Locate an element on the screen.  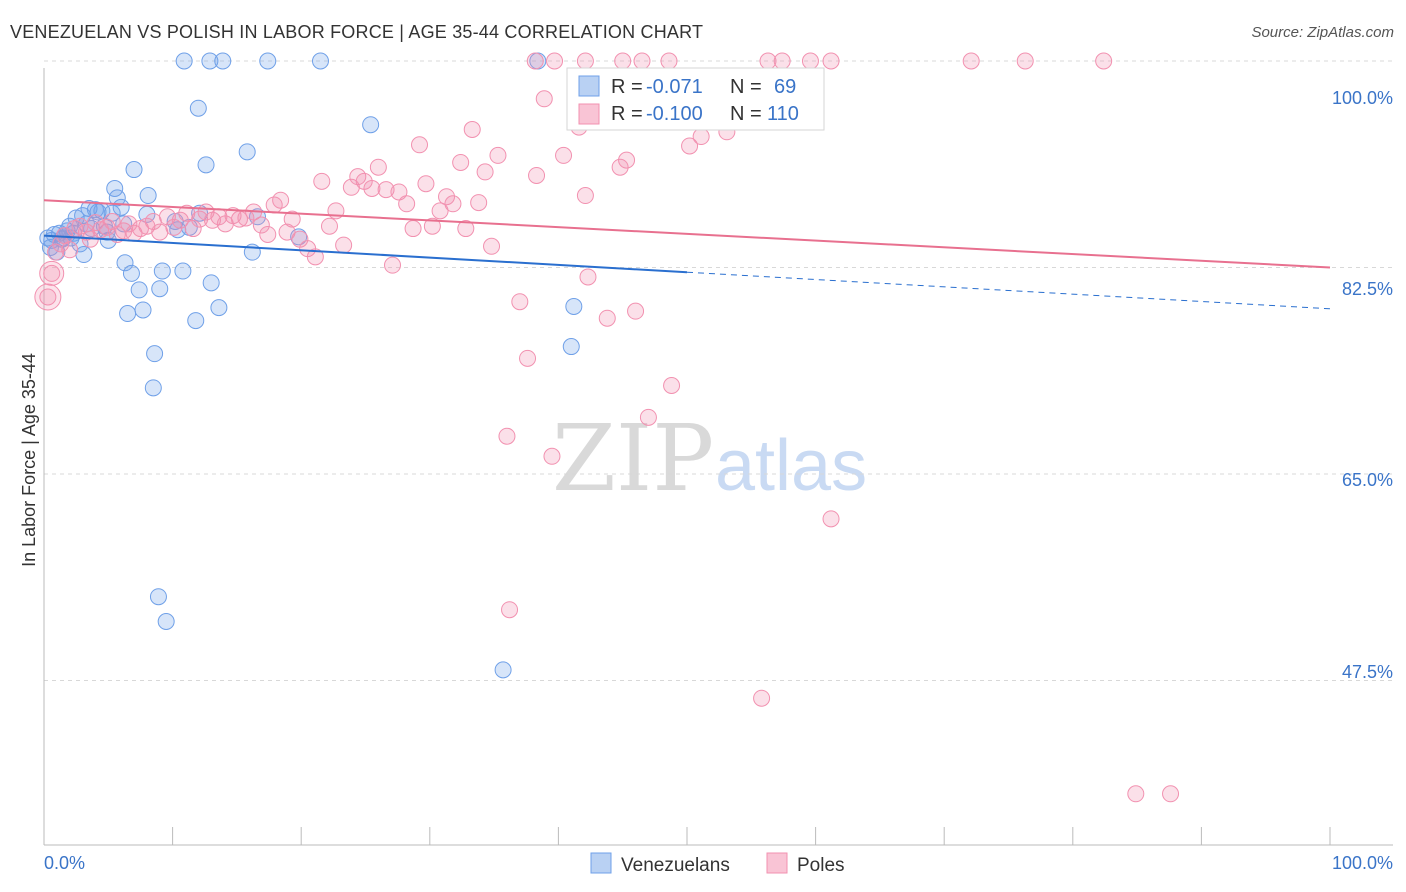
venezuelans-trend-extension is located at coordinates (1008, 290).